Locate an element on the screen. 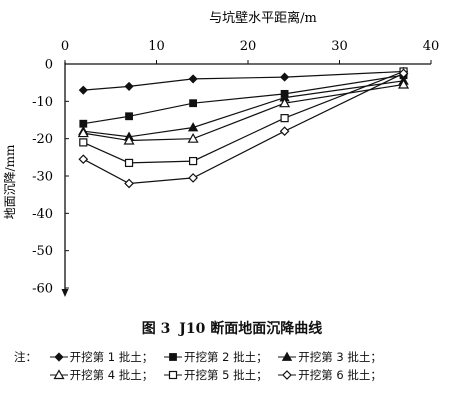 This screenshot has width=464, height=403. x-tick-label-40: 40 is located at coordinates (431, 46).